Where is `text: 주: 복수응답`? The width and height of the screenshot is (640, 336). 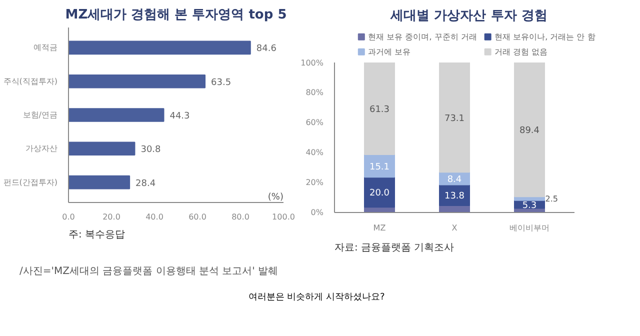
text: 주: 복수응답 is located at coordinates (97, 235).